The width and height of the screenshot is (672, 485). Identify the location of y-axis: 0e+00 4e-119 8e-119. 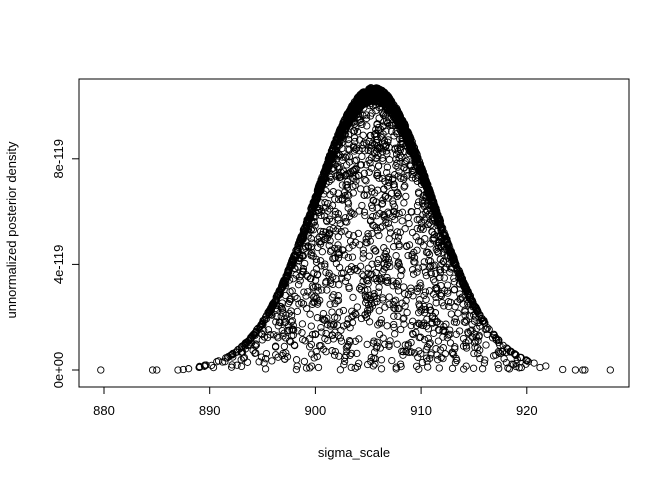
(65, 264).